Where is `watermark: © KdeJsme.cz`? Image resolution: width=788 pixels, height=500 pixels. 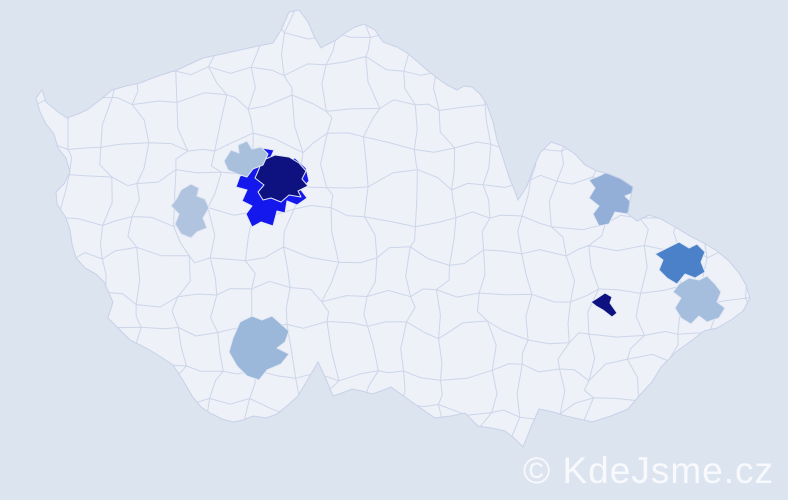
watermark: © KdeJsme.cz is located at coordinates (648, 470).